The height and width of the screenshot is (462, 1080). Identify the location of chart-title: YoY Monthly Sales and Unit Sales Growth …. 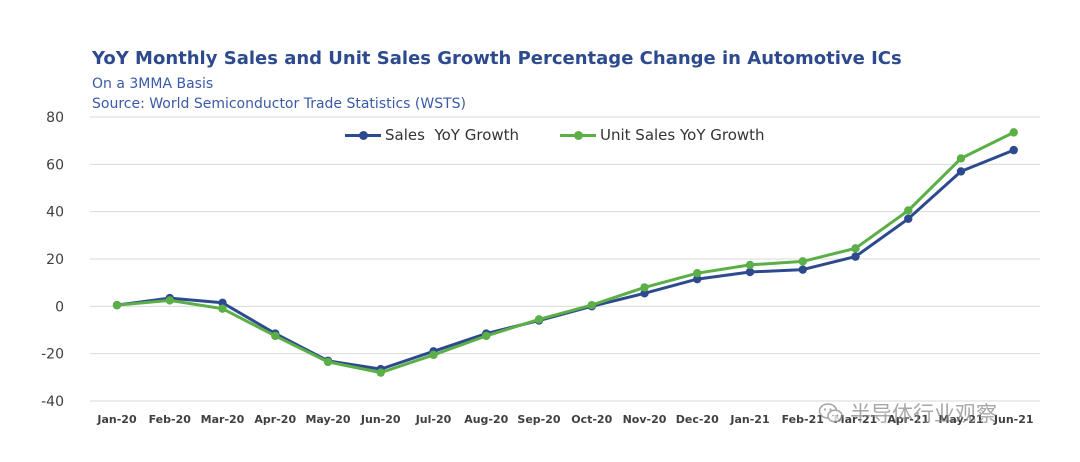
(497, 58).